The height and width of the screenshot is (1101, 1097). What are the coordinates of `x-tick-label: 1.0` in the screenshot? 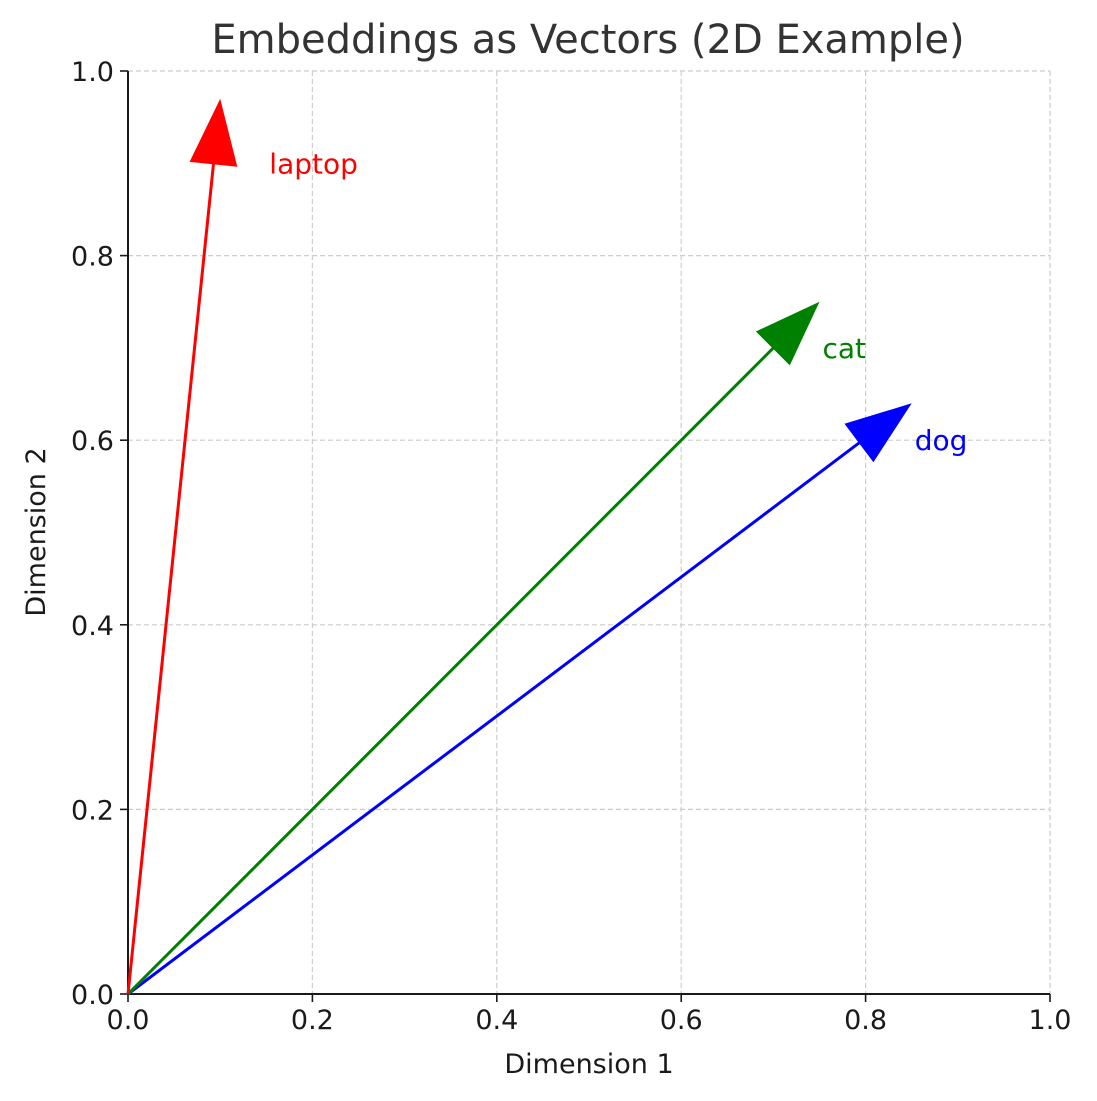 It's located at (1050, 1020).